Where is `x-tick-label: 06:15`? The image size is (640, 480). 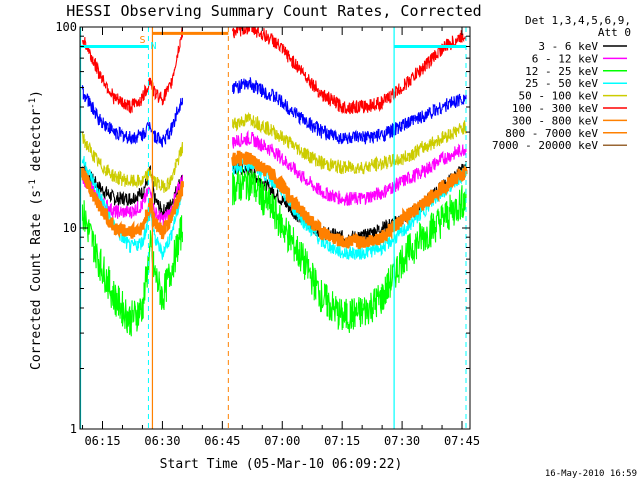 x-tick-label: 06:15 is located at coordinates (102, 441).